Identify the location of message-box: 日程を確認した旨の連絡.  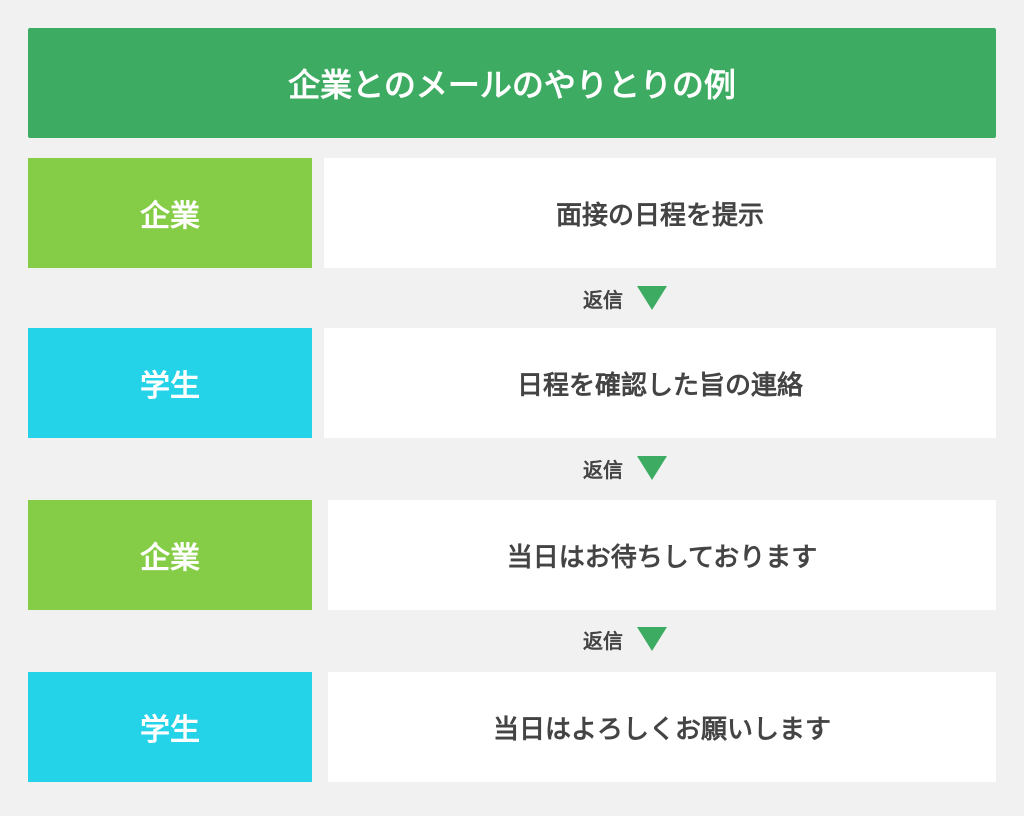
(660, 383).